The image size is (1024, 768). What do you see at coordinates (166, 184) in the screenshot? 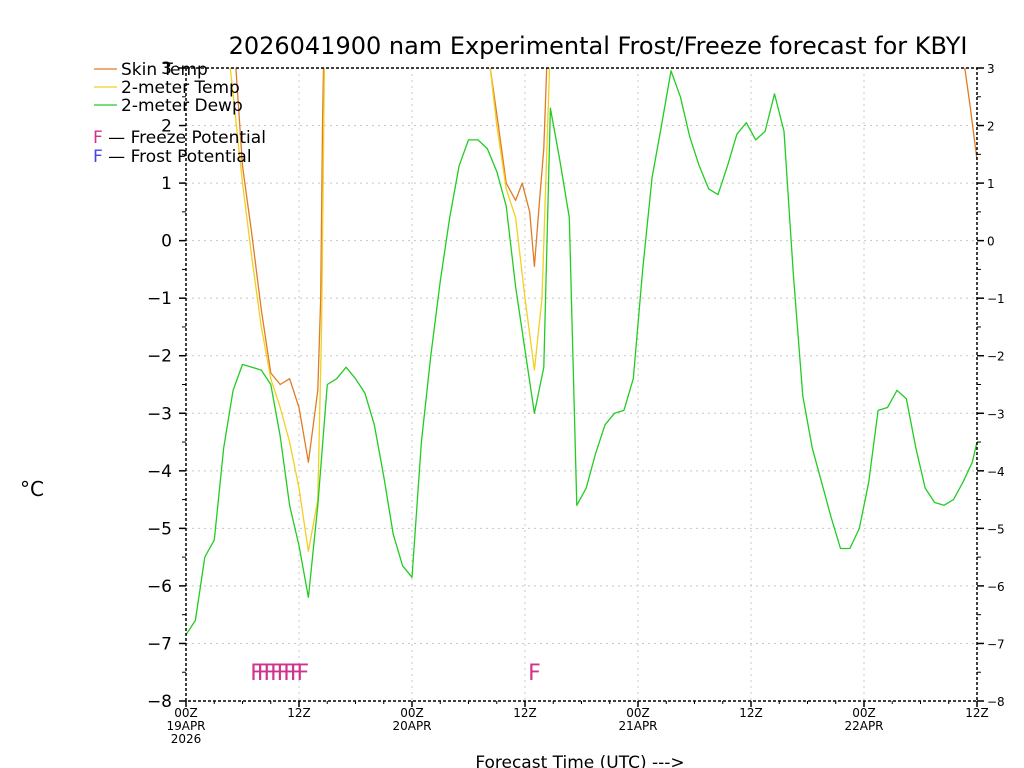
I see `y-tick-label-left: 1` at bounding box center [166, 184].